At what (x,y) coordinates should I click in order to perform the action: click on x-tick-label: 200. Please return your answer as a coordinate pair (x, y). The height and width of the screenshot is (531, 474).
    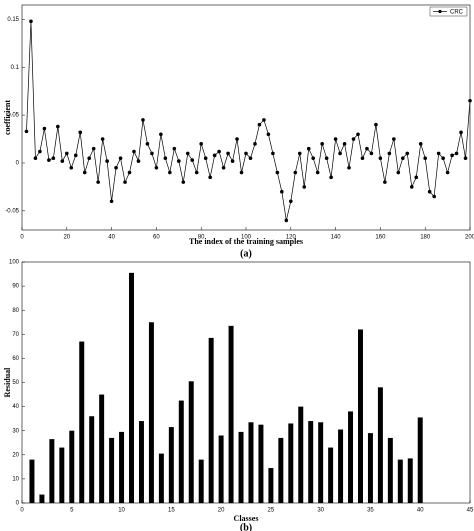
    Looking at the image, I should click on (469, 238).